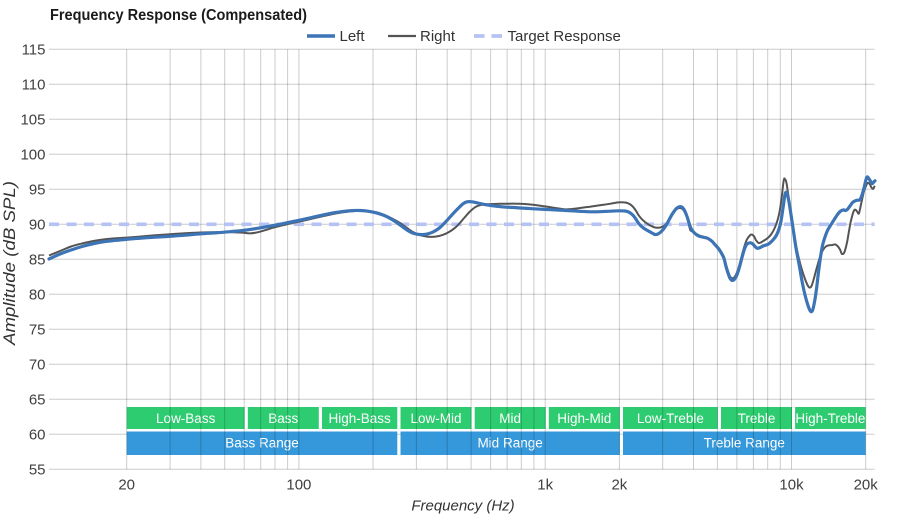 This screenshot has width=900, height=520. Describe the element at coordinates (37, 470) in the screenshot. I see `svg-text: 55` at that location.